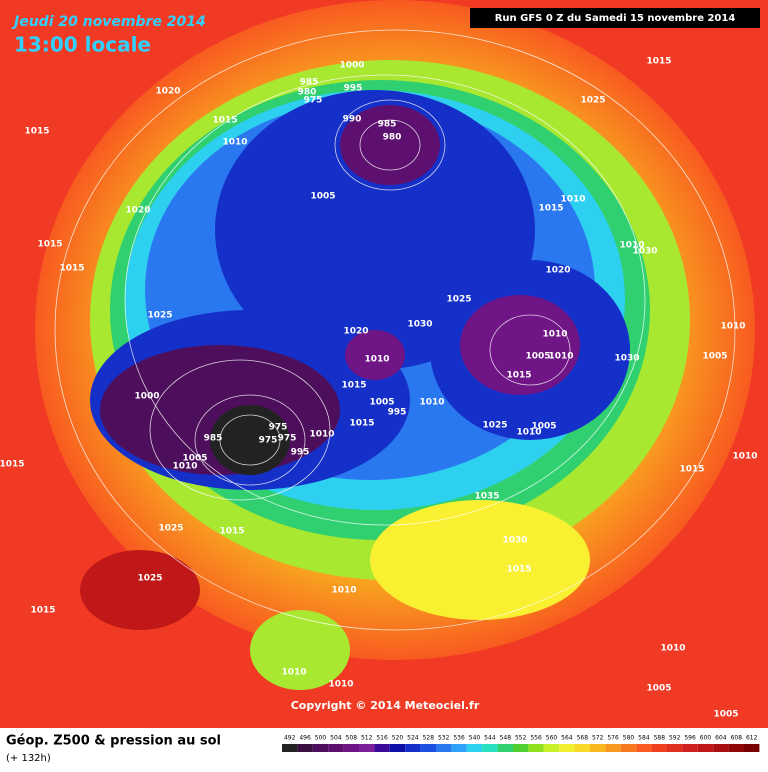 The image size is (768, 772). What do you see at coordinates (352, 738) in the screenshot?
I see `colorbar-label: 508` at bounding box center [352, 738].